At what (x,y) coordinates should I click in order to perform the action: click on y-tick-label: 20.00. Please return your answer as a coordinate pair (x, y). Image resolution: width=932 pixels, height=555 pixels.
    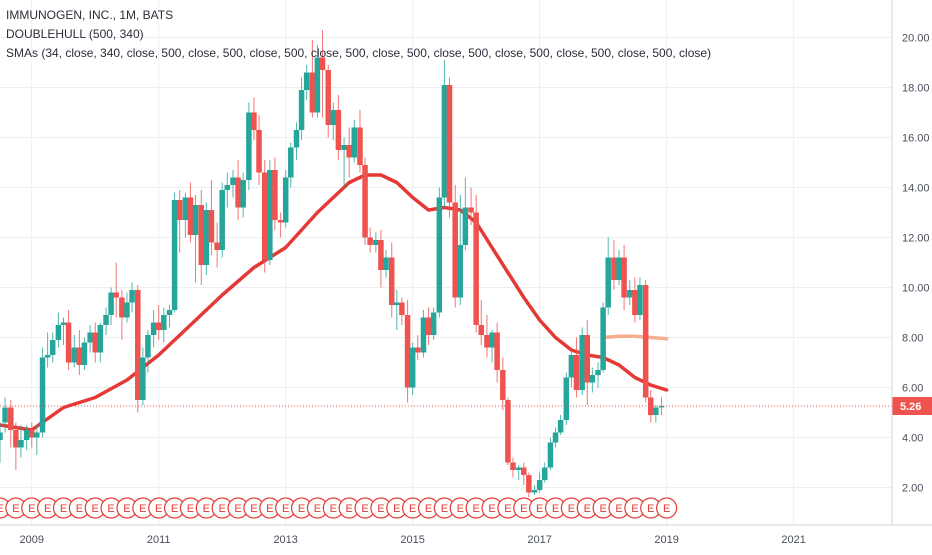
    Looking at the image, I should click on (916, 39).